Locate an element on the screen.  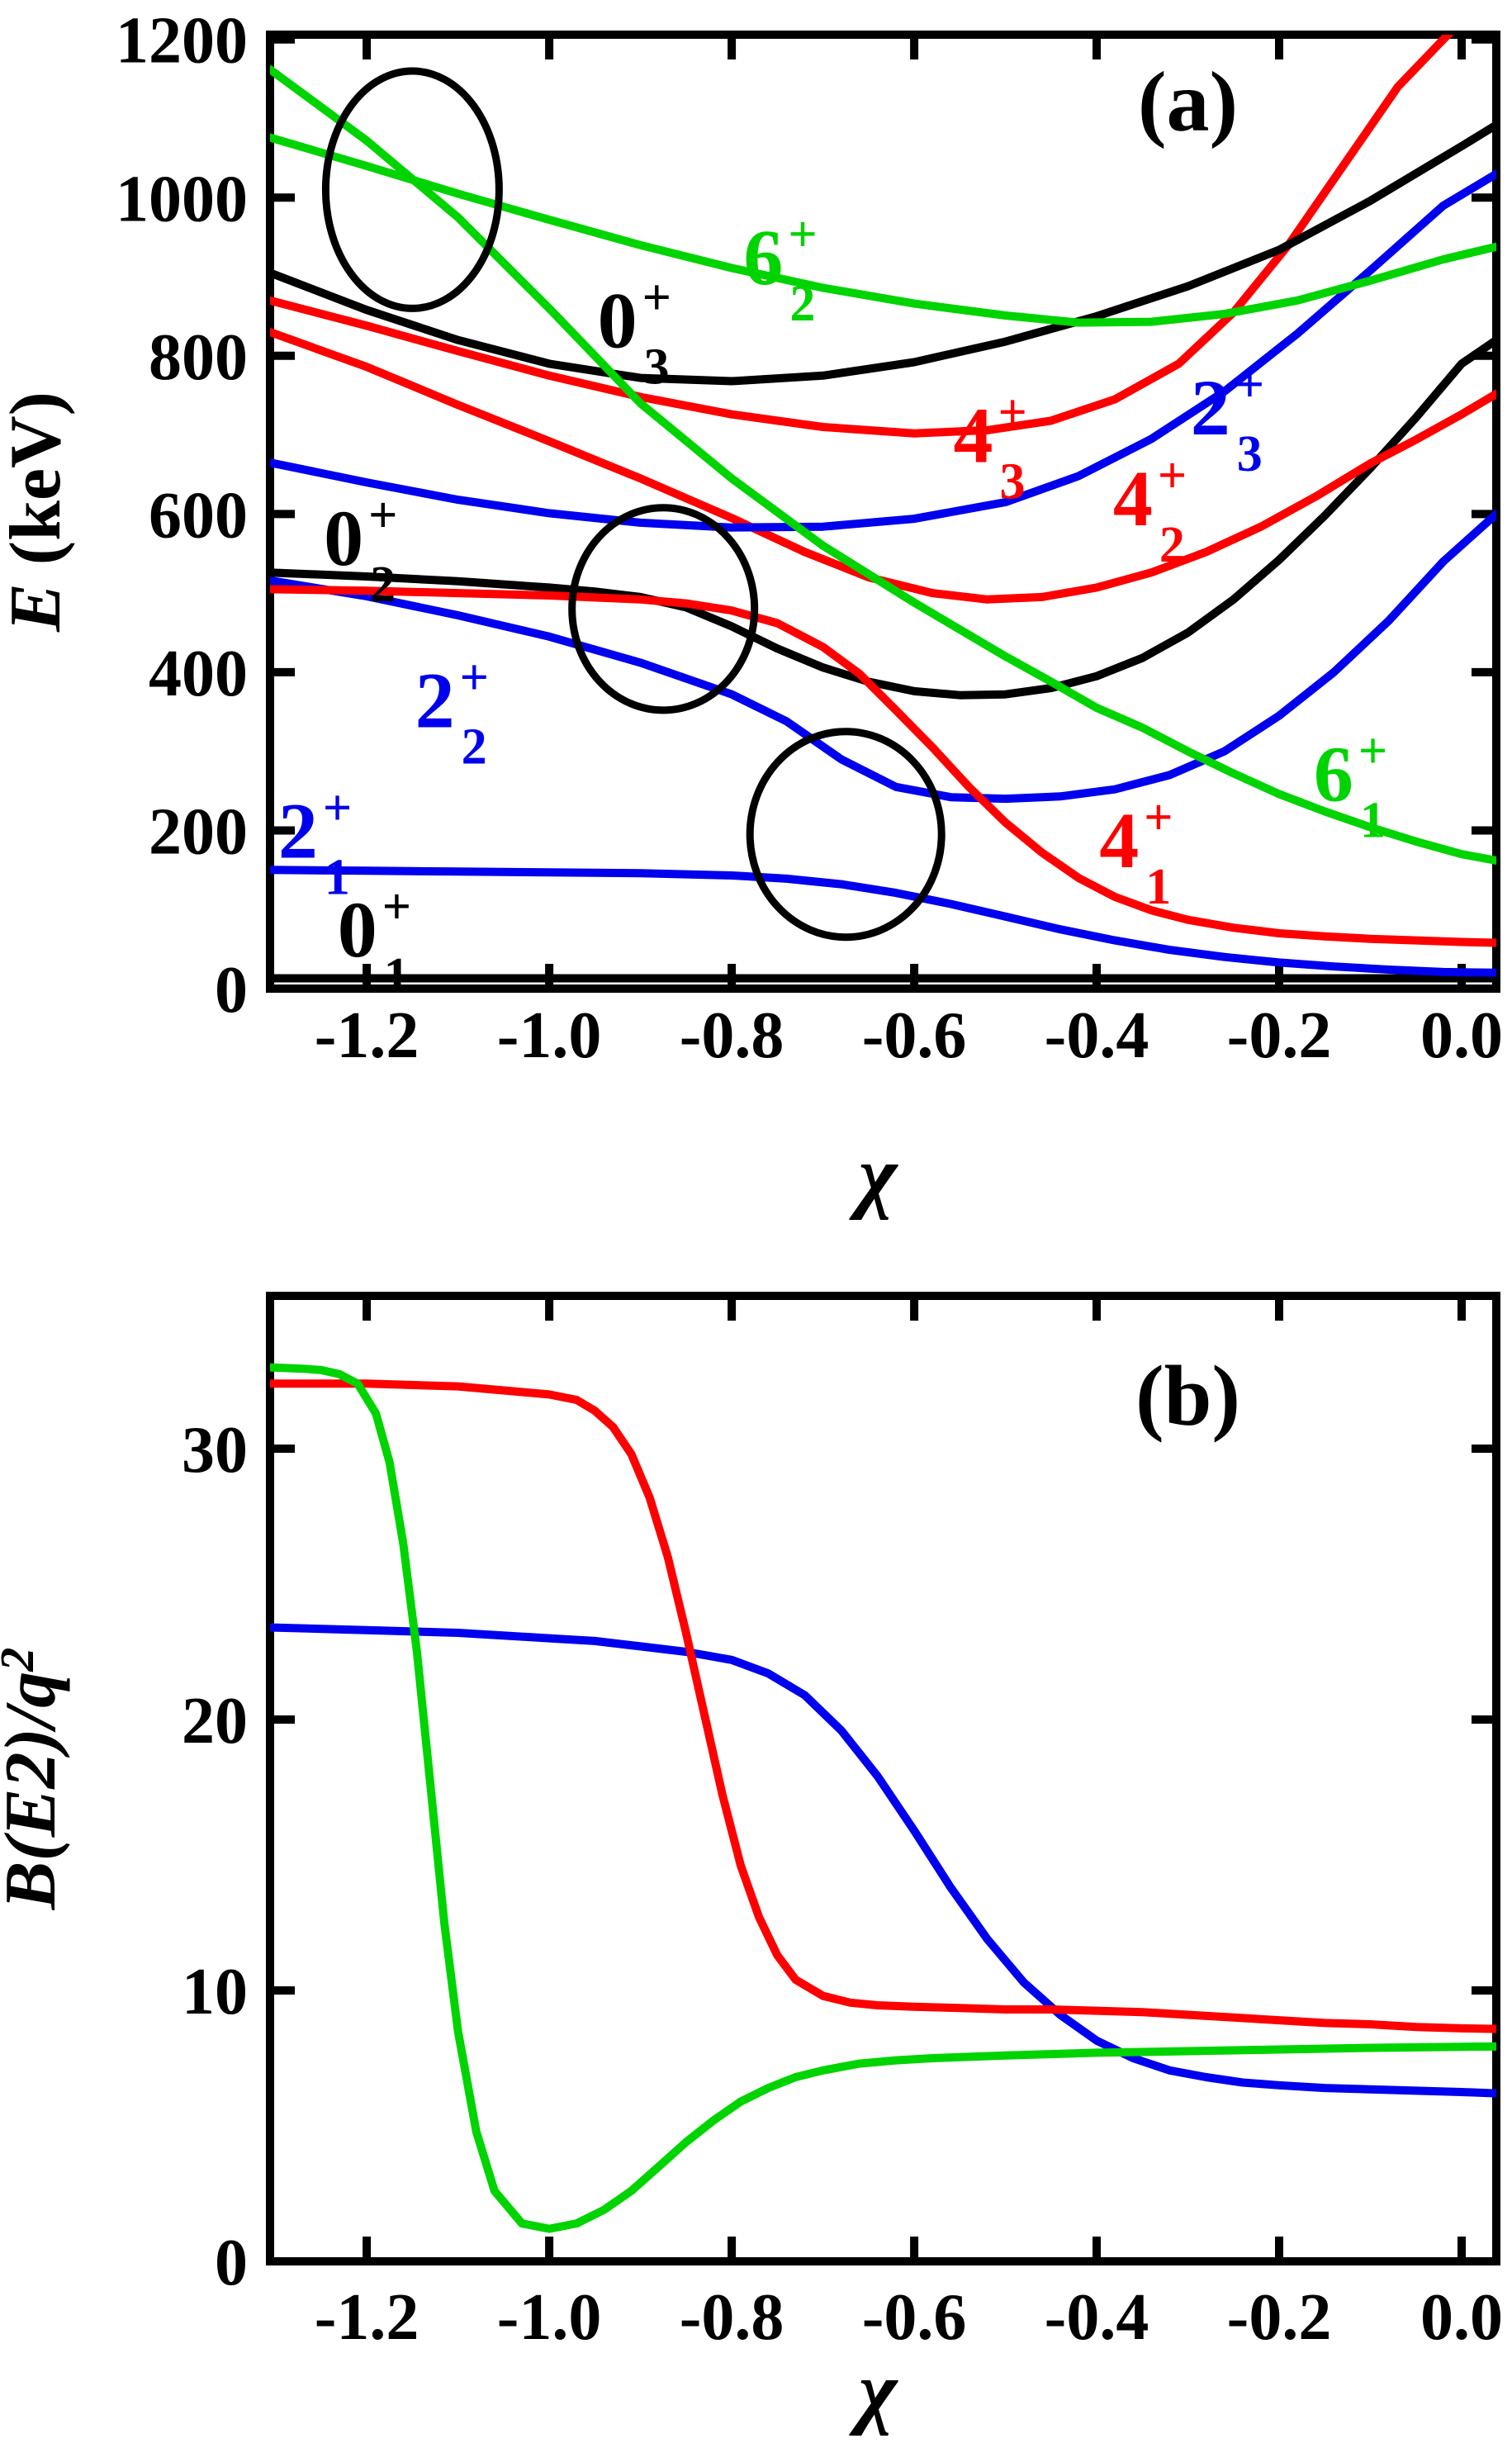
curve-6_2_plus is located at coordinates (883, 230).